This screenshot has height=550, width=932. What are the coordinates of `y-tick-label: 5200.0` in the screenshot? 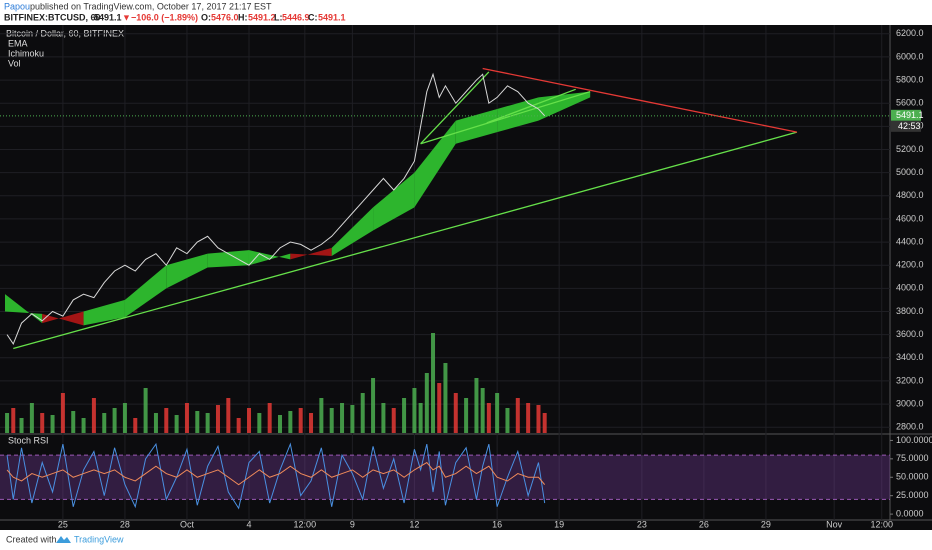 It's located at (910, 149).